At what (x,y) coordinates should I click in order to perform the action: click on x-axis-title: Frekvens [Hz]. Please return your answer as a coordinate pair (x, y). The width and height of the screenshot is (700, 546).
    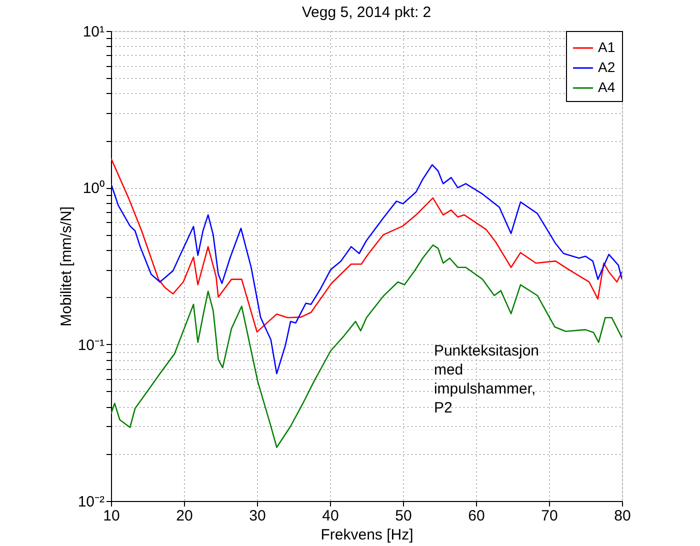
    Looking at the image, I should click on (367, 535).